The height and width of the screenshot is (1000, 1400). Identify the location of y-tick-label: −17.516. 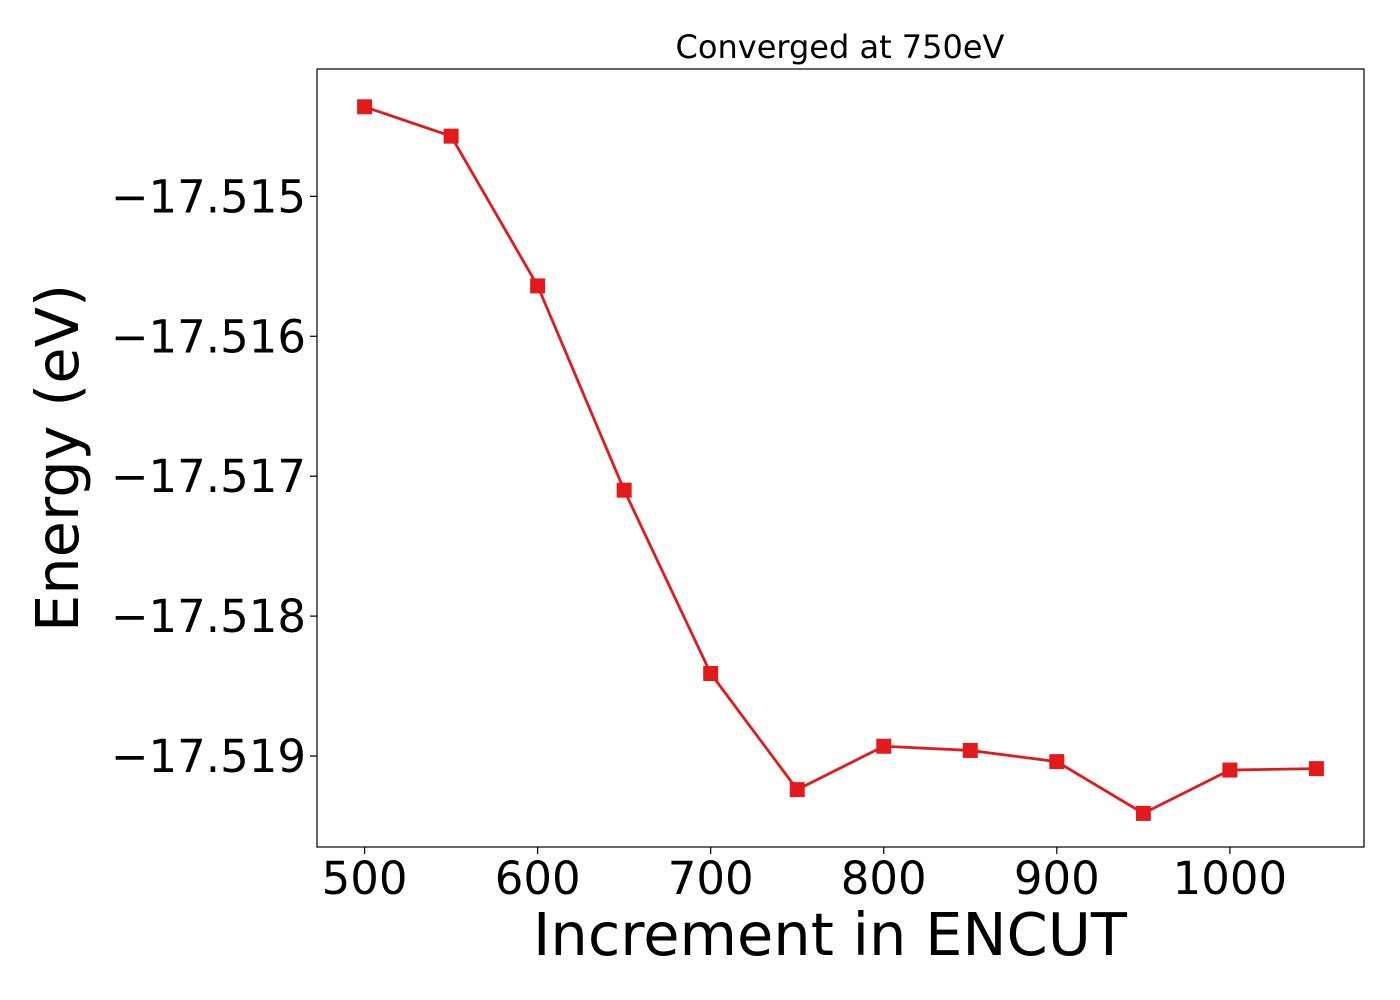
(208, 336).